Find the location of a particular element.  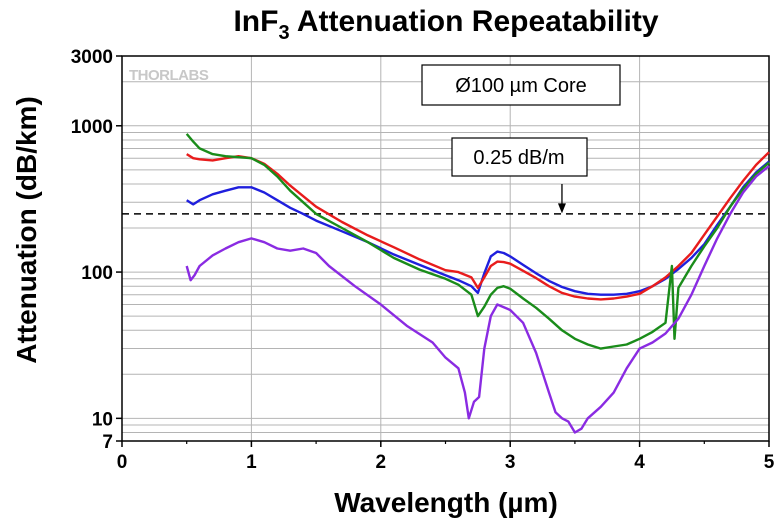

core-annotation-text: Ø100 µm Core is located at coordinates (521, 86).